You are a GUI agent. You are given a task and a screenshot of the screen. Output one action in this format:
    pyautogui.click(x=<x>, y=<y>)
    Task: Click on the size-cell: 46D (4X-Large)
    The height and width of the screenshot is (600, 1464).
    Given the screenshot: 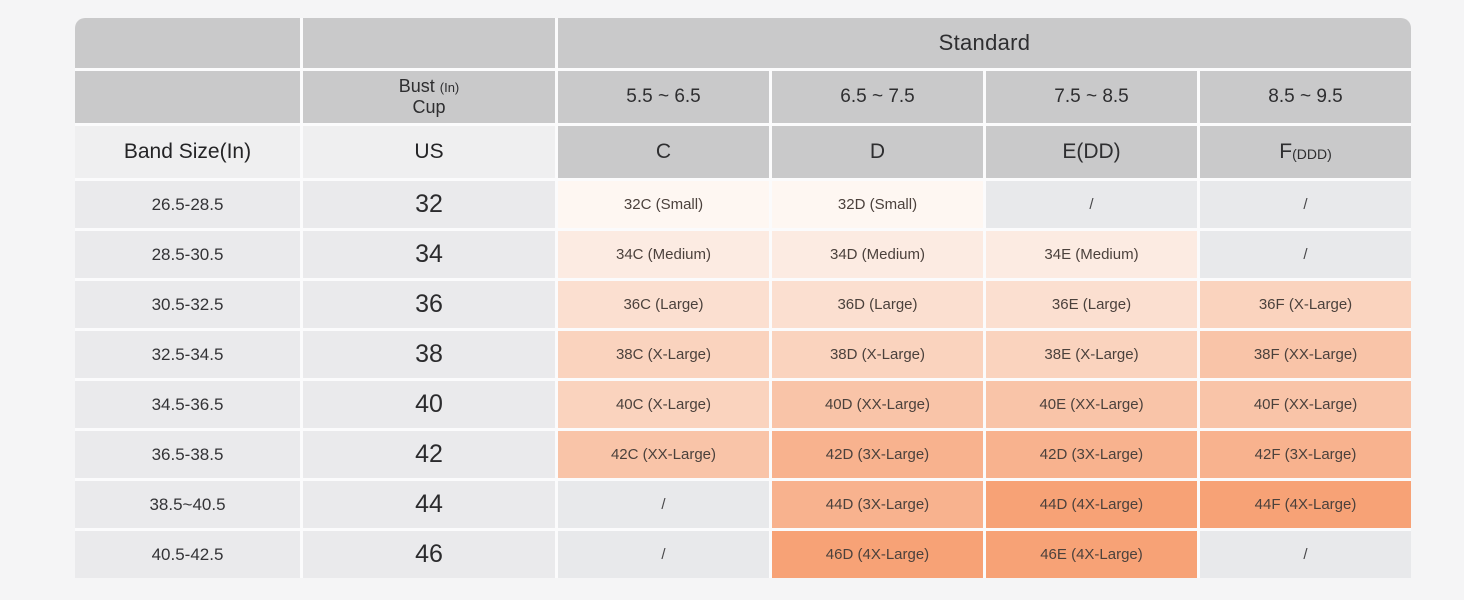 What is the action you would take?
    pyautogui.click(x=877, y=554)
    